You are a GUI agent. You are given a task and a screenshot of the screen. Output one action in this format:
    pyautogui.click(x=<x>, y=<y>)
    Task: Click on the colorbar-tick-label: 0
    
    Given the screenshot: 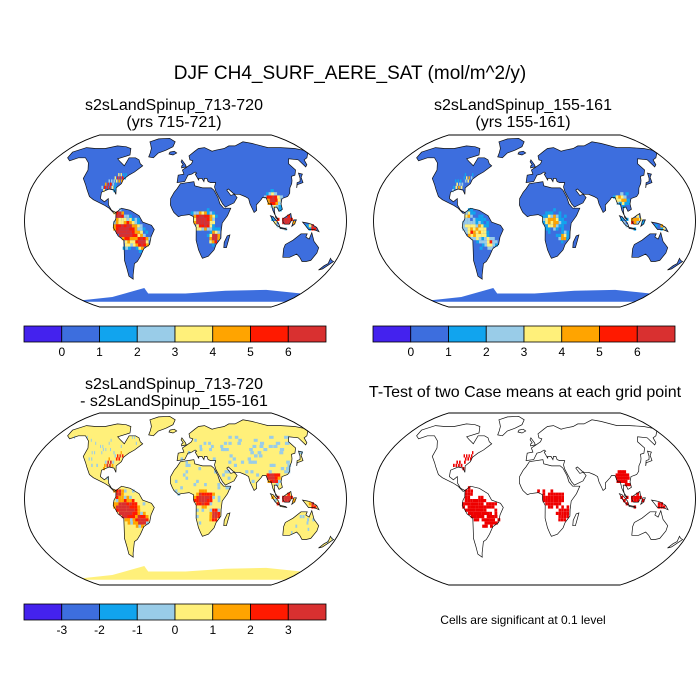 What is the action you would take?
    pyautogui.click(x=175, y=630)
    